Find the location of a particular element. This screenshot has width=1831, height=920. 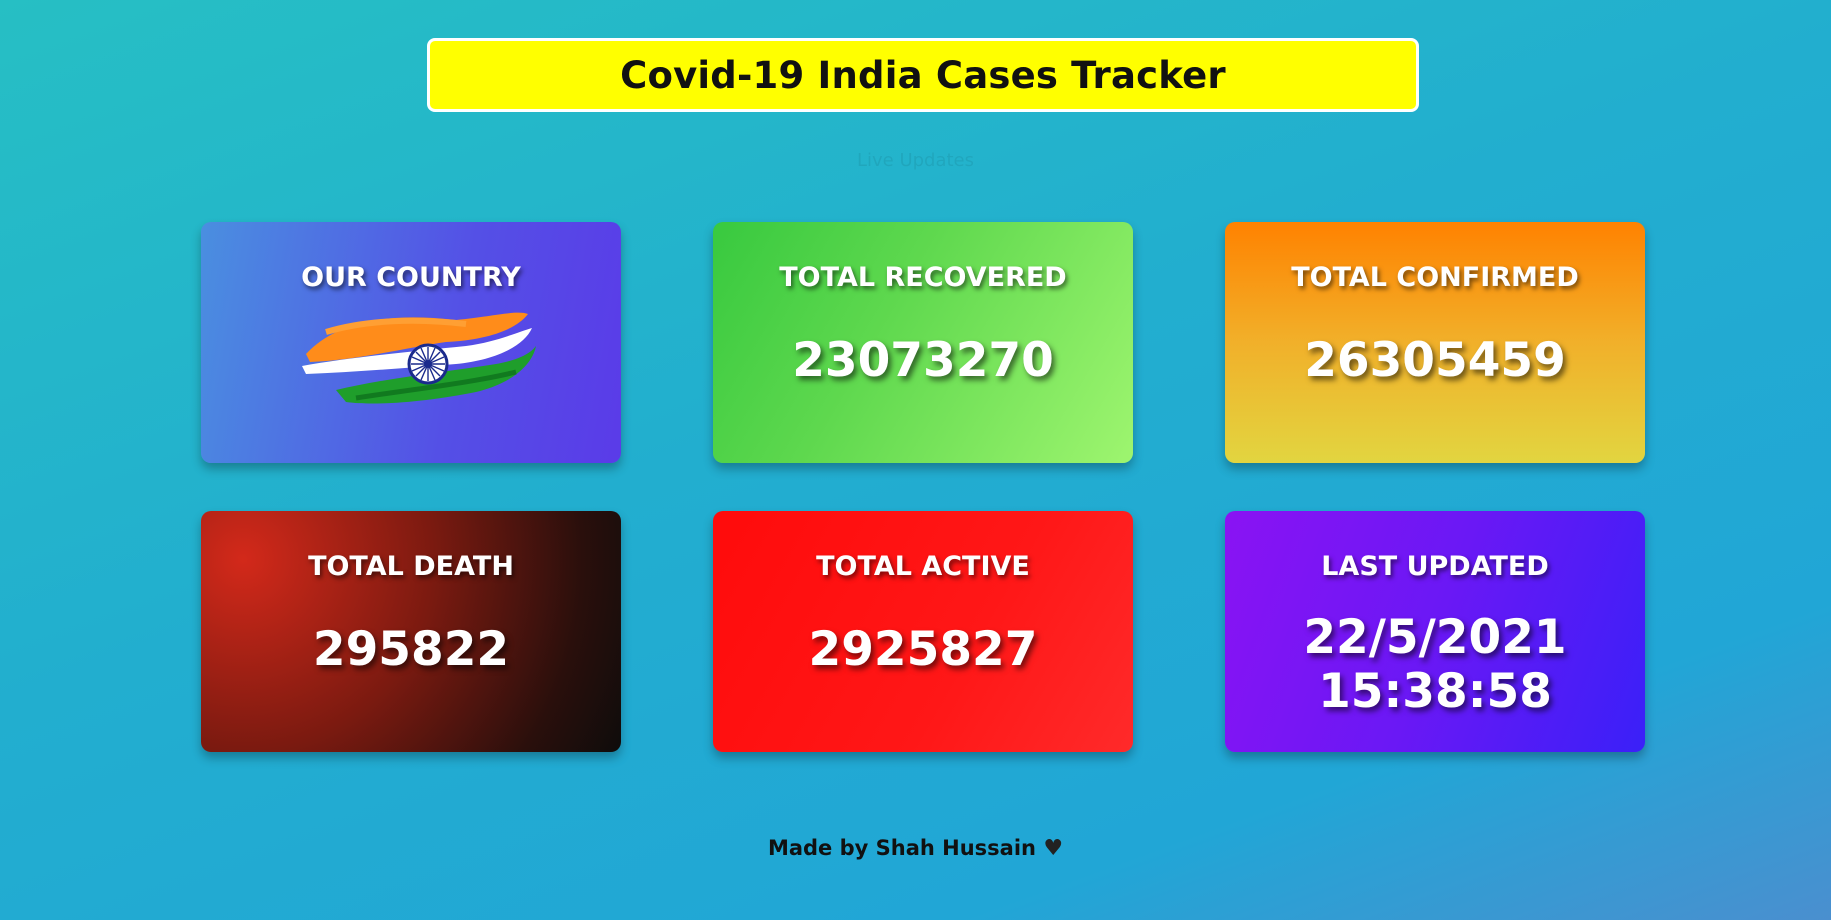

active-card: TOTAL ACTIVE 2925827 is located at coordinates (923, 631).